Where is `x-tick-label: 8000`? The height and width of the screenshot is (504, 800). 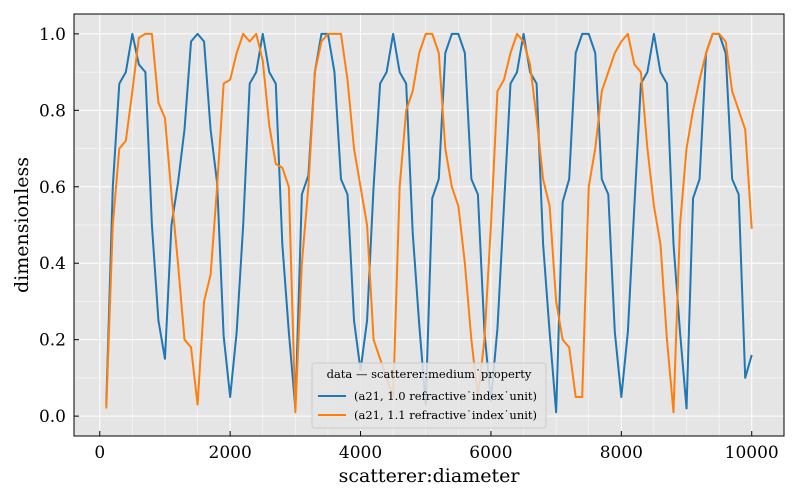 x-tick-label: 8000 is located at coordinates (621, 453).